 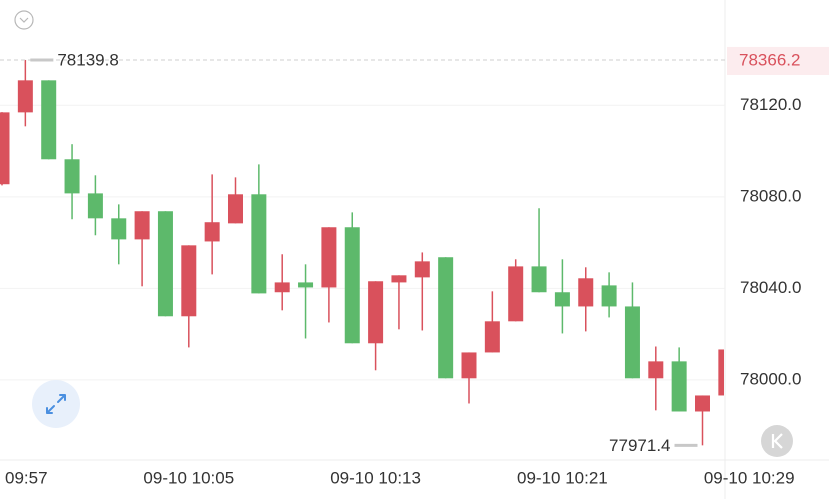 What do you see at coordinates (24, 20) in the screenshot?
I see `collapse-button` at bounding box center [24, 20].